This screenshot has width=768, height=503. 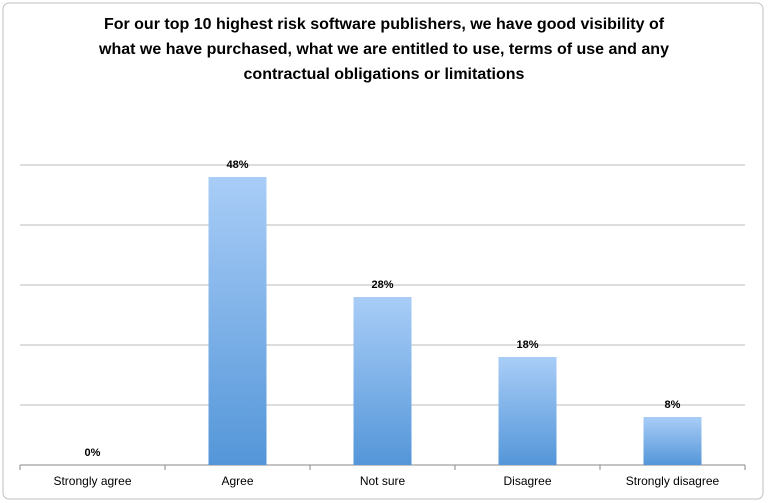 I want to click on value-label: 8%, so click(x=673, y=405).